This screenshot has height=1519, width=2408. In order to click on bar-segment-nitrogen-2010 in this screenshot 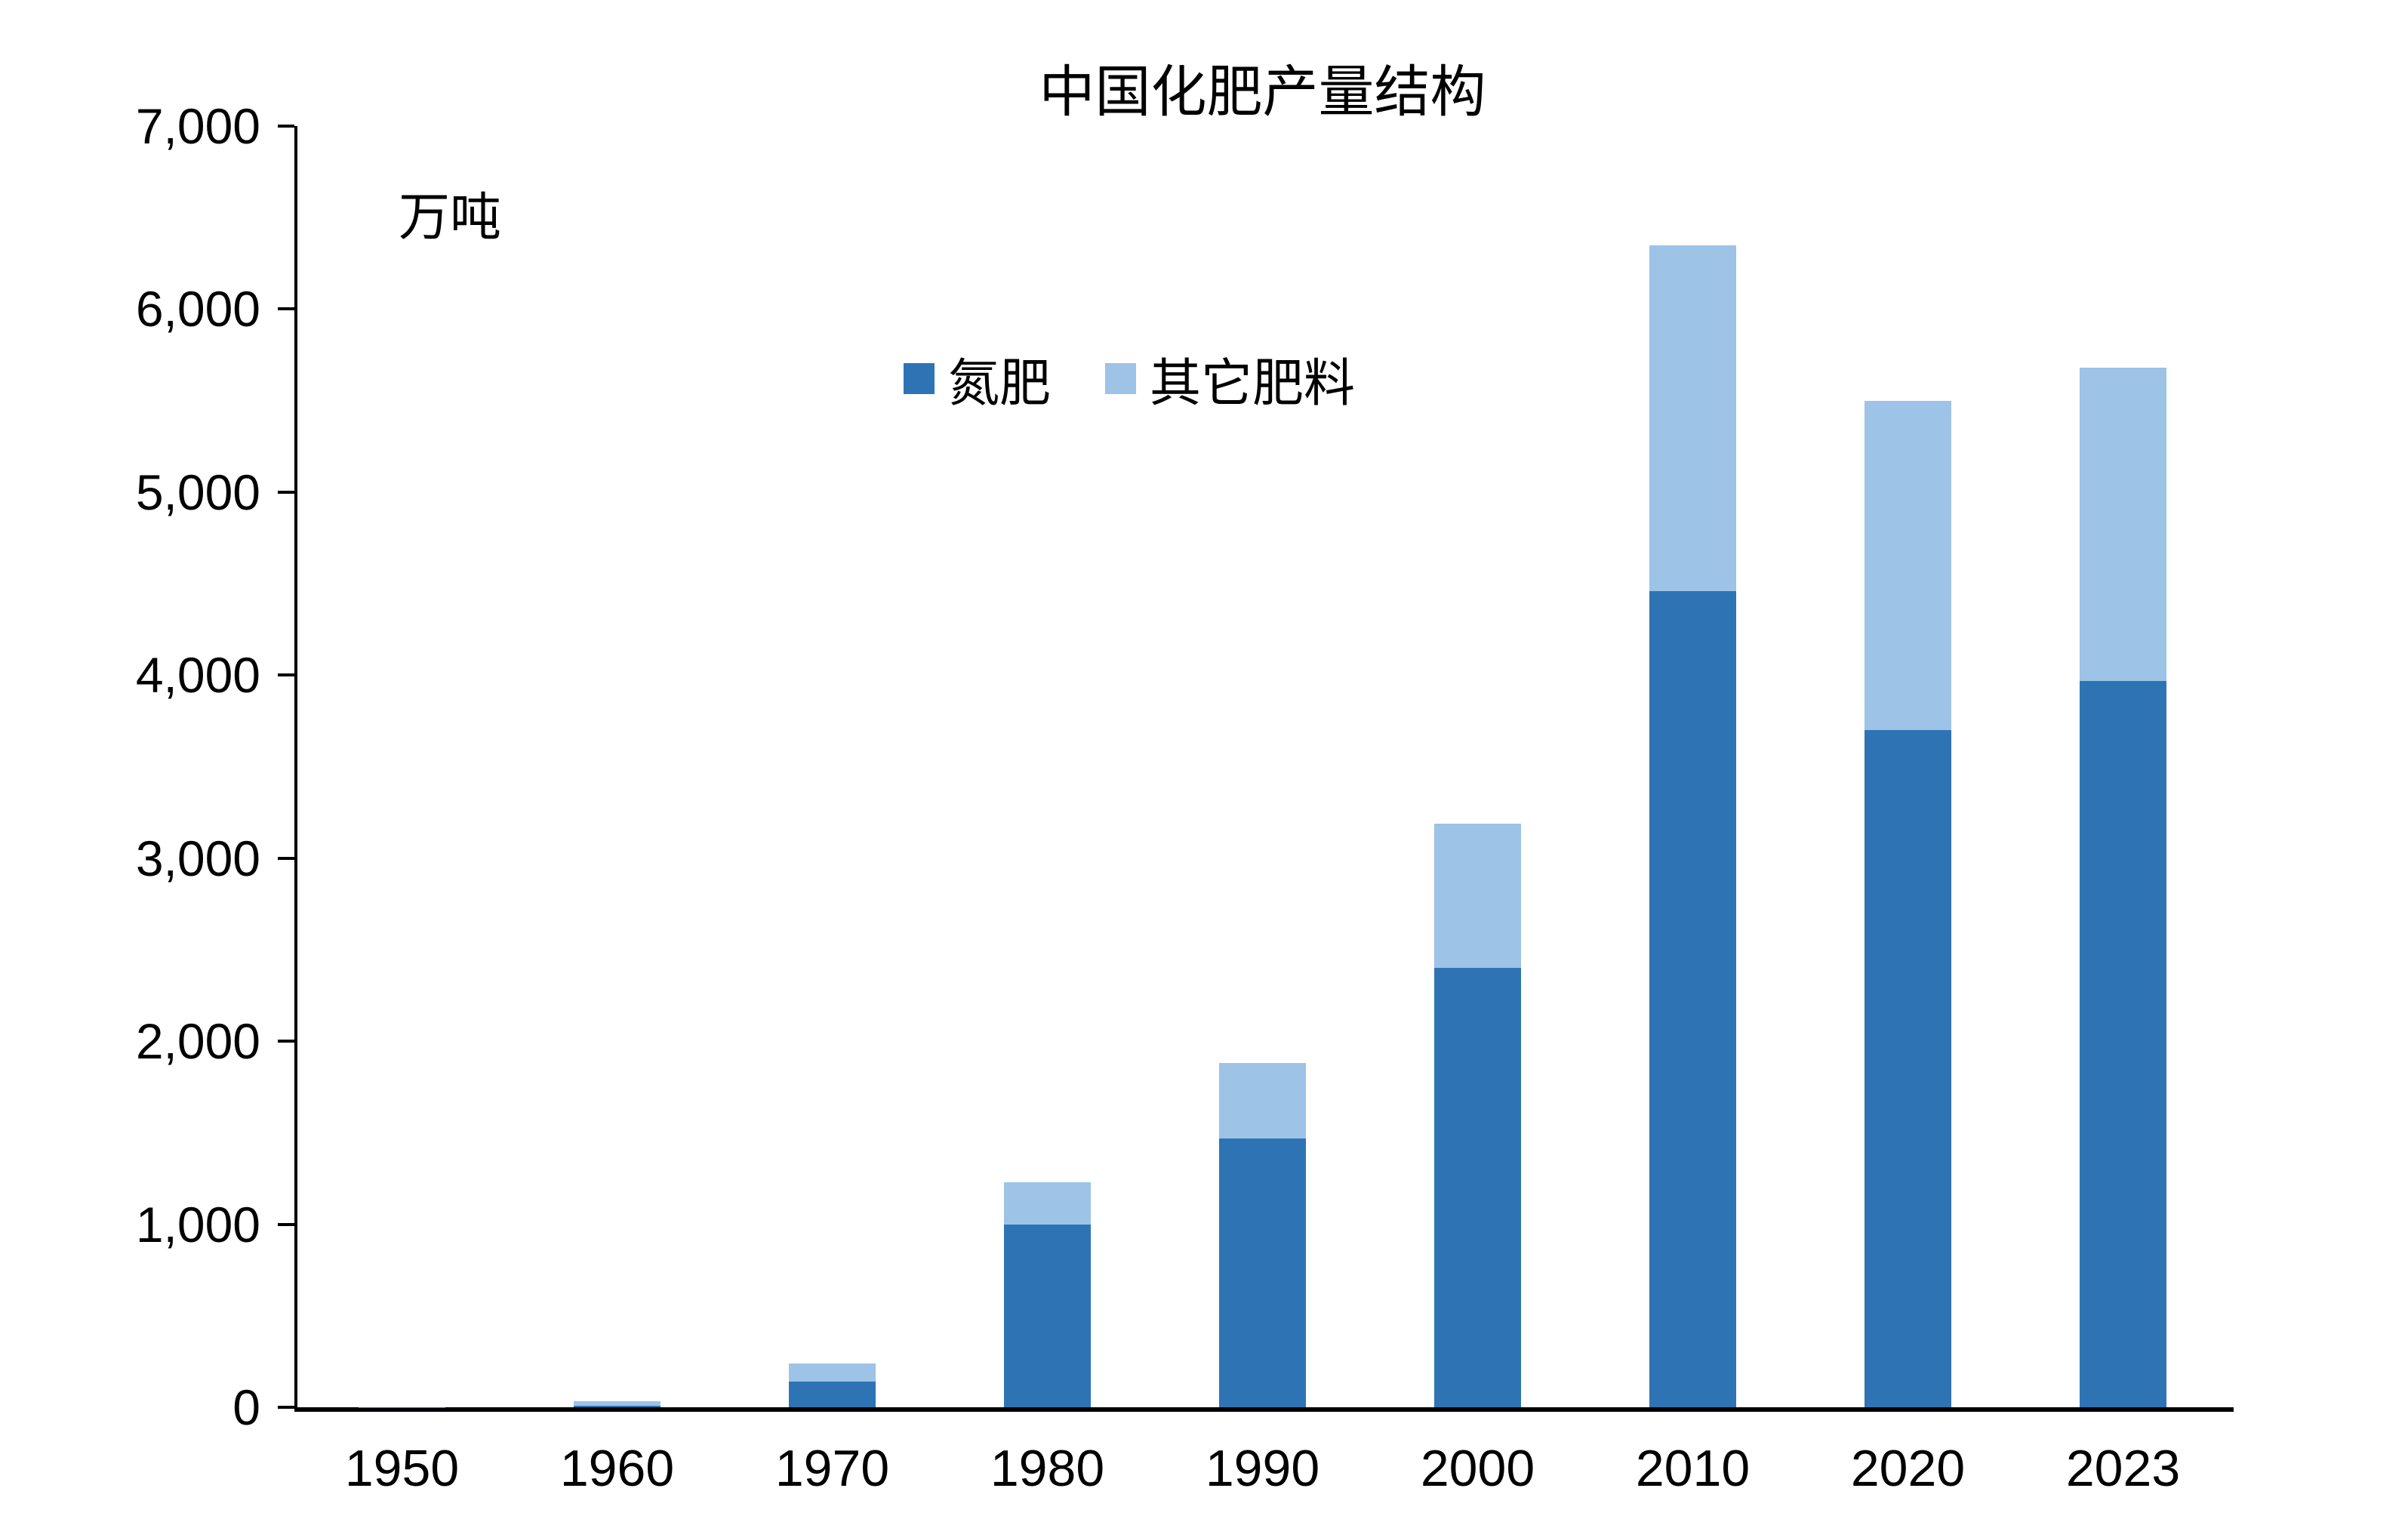, I will do `click(1693, 998)`.